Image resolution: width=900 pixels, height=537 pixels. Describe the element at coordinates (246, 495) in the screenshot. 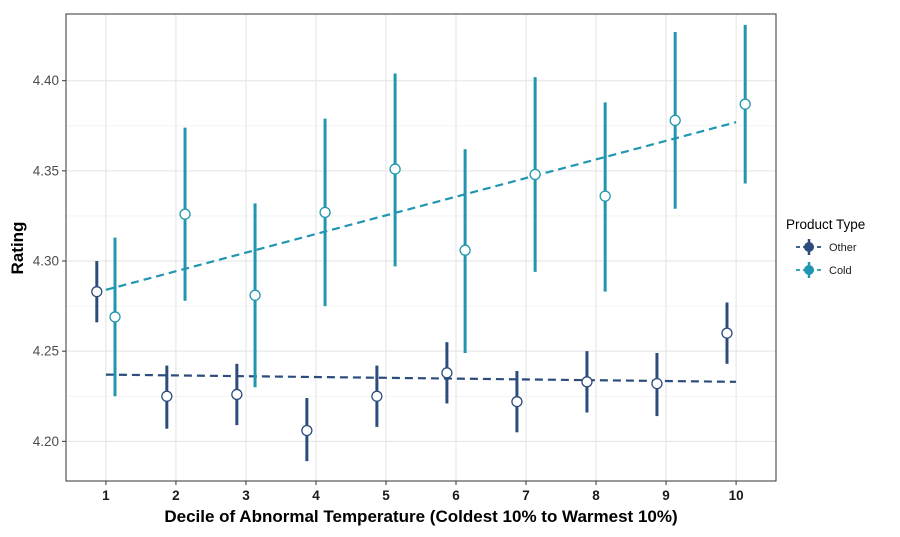

I see `x-tick-label: 3` at that location.